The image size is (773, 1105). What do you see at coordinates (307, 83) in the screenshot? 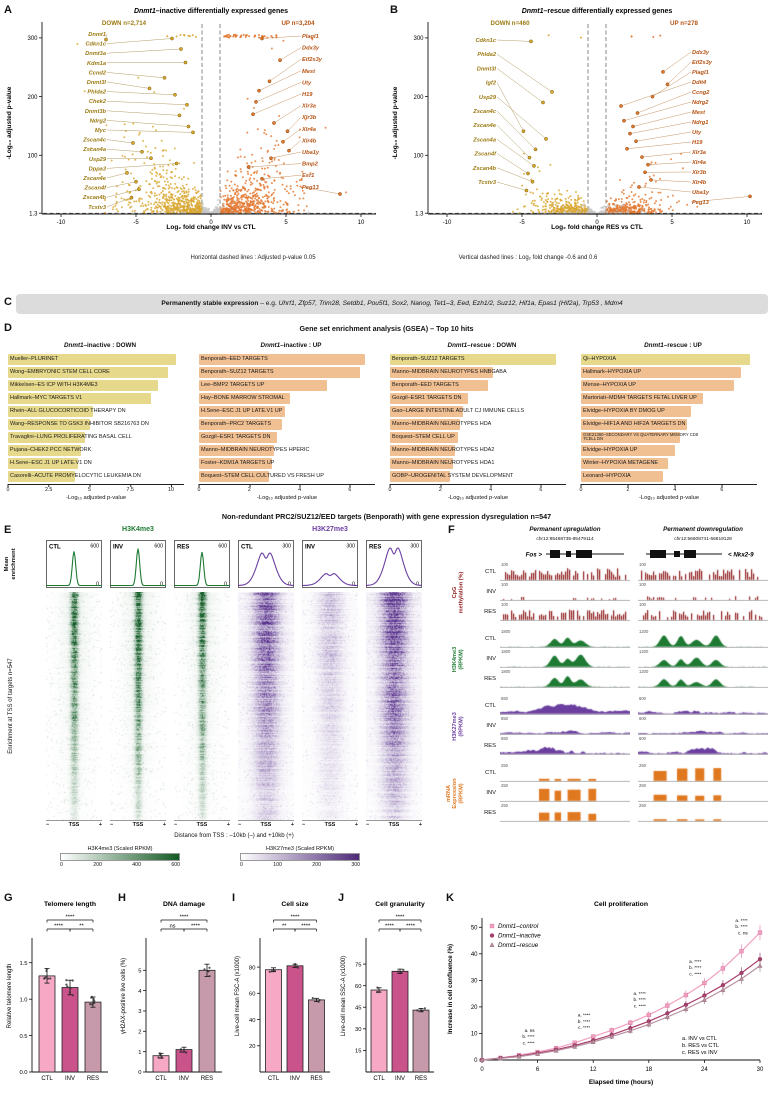
I see `gene-label: Uty` at bounding box center [307, 83].